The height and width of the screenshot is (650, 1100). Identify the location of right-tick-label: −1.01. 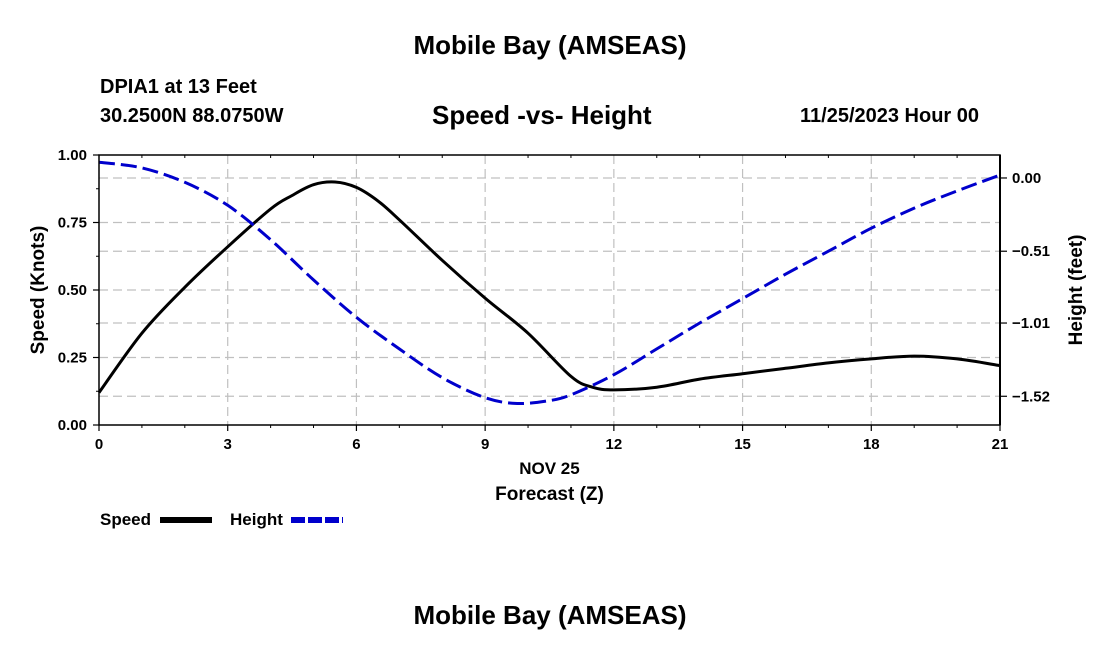
(1031, 323).